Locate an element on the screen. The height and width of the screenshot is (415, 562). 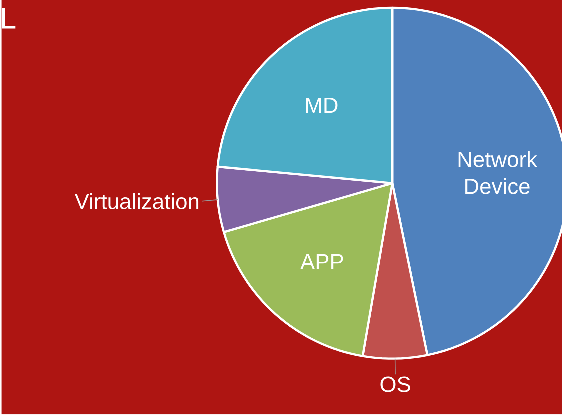
slice-label: Network Device is located at coordinates (498, 173).